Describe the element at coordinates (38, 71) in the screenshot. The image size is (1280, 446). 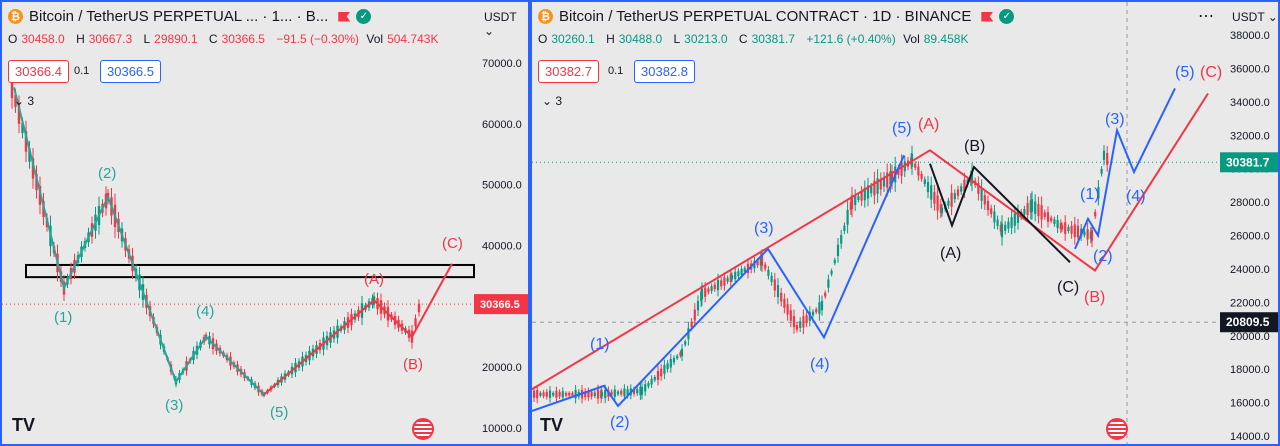
I see `sell-price-button: 30366.4` at that location.